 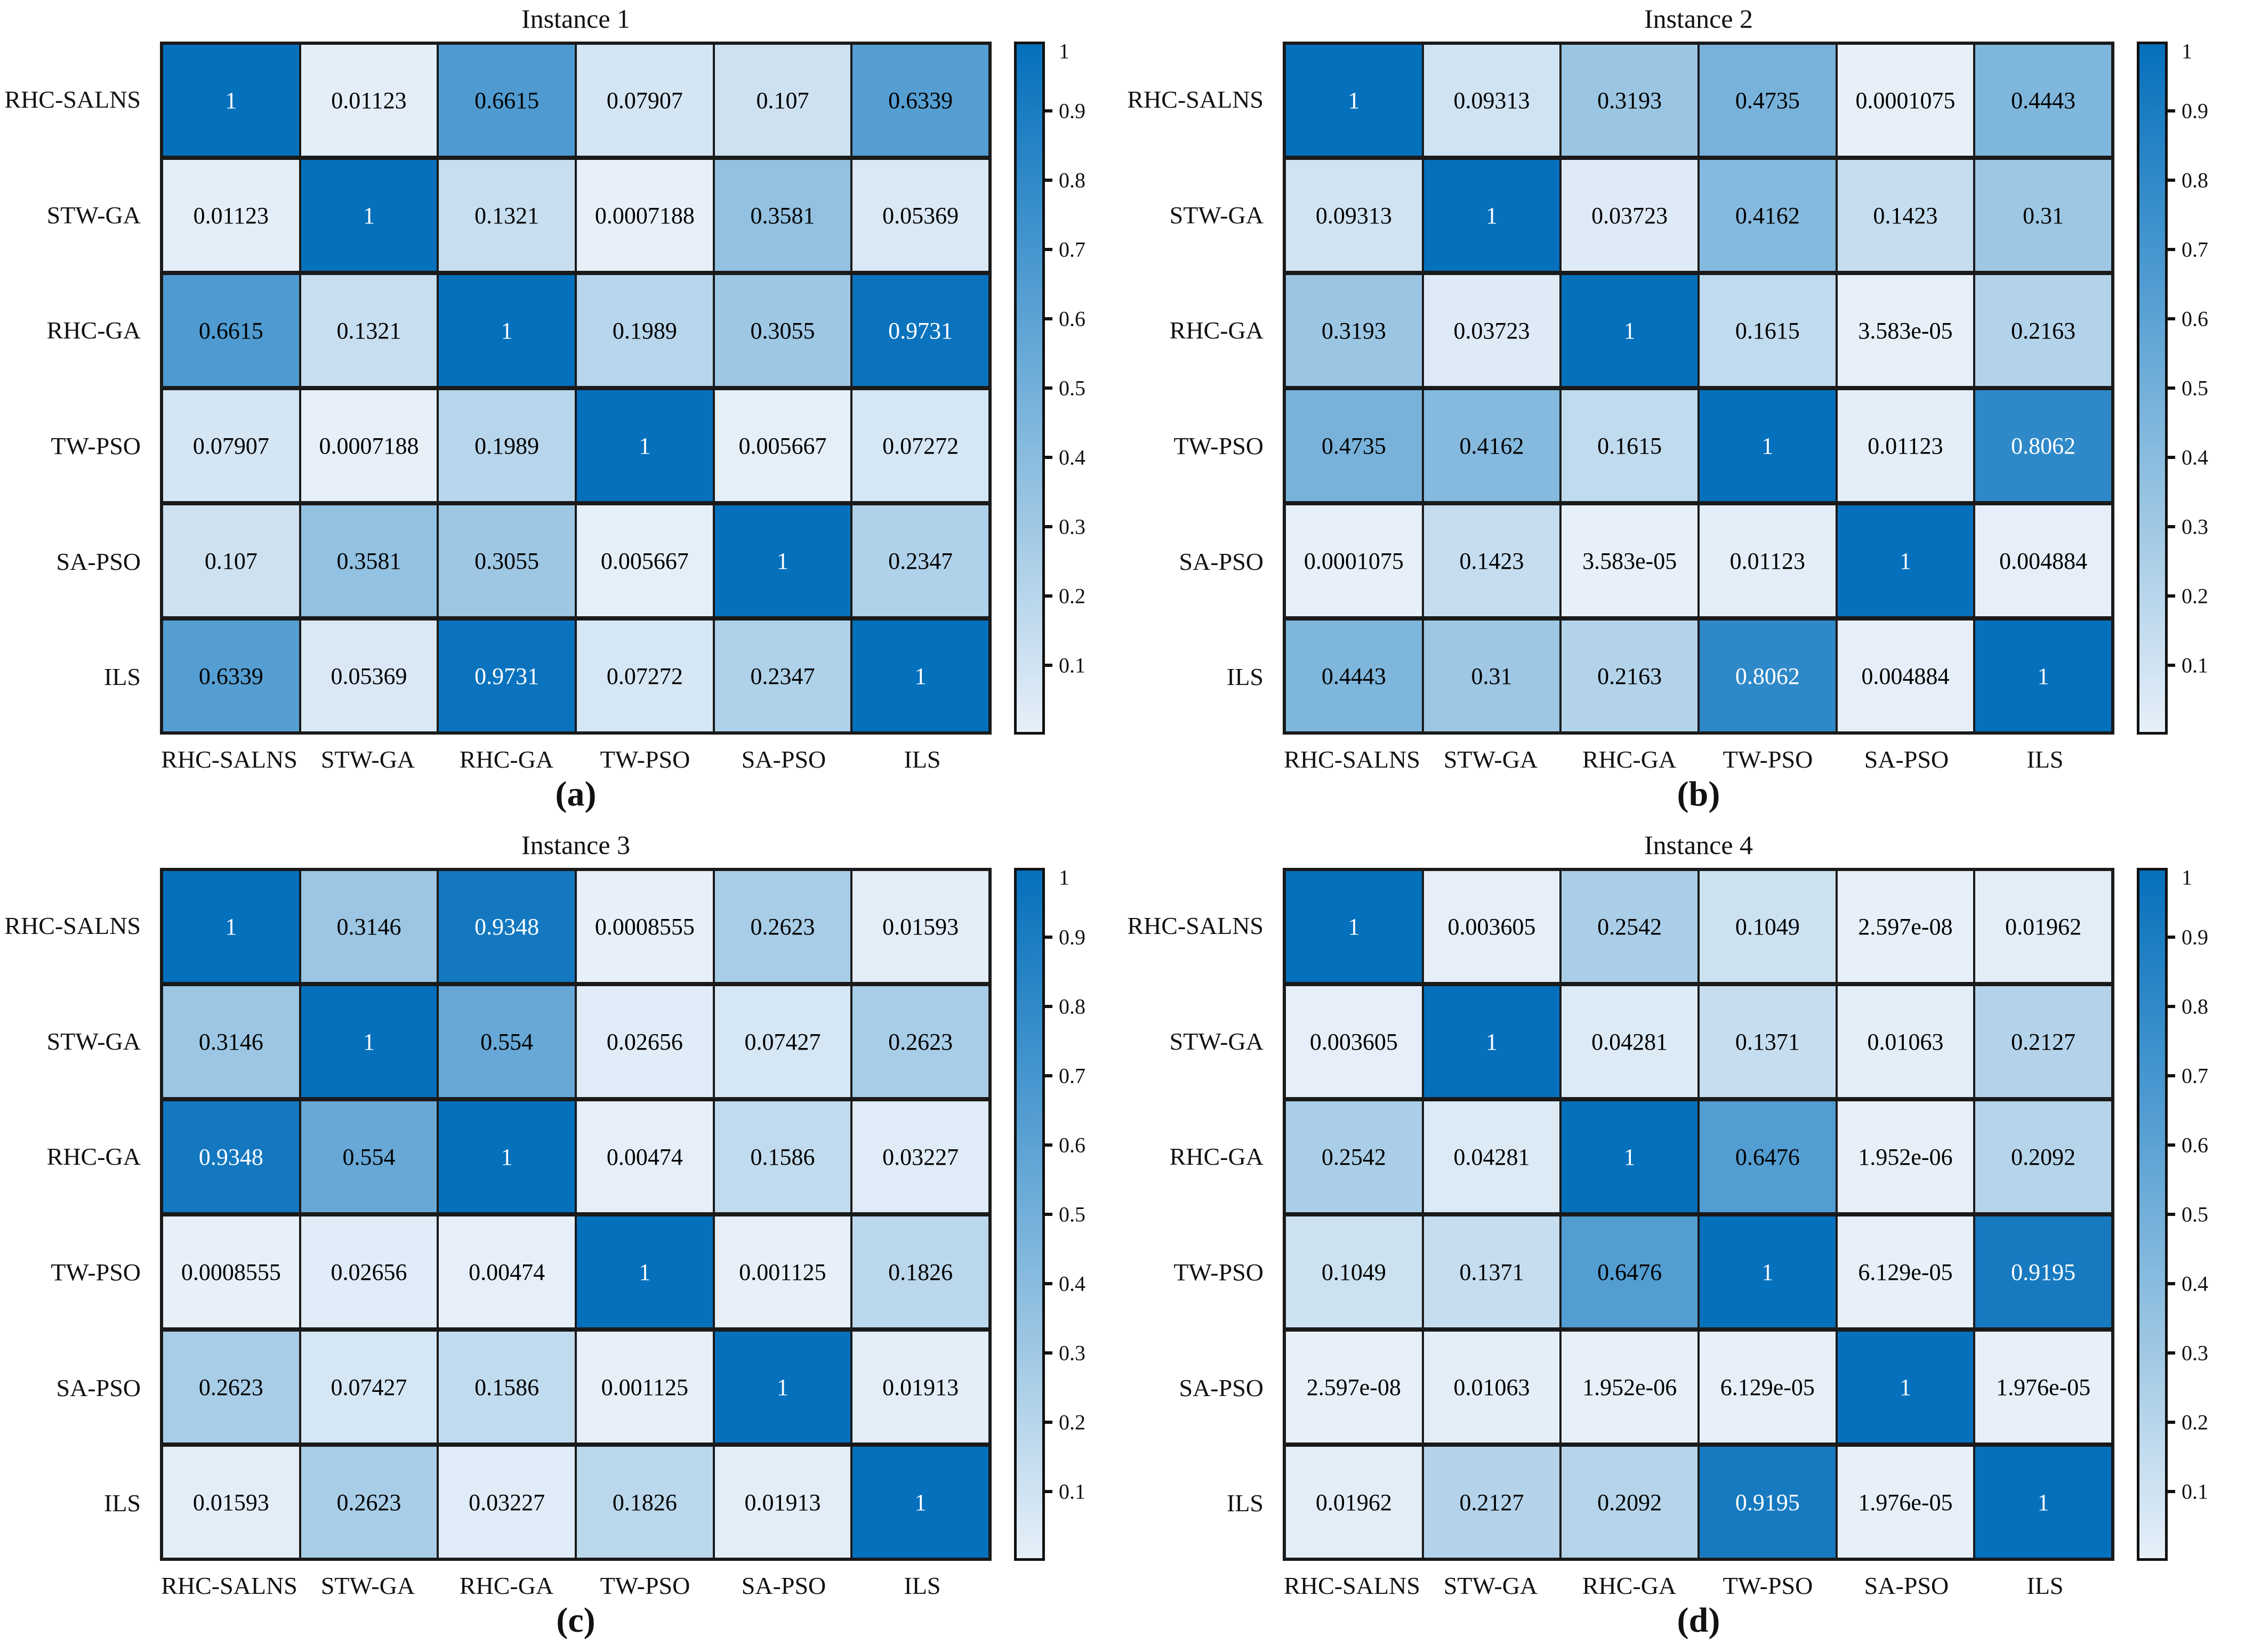 I want to click on heatmap-cell: 6.129e-05, so click(x=1905, y=1271).